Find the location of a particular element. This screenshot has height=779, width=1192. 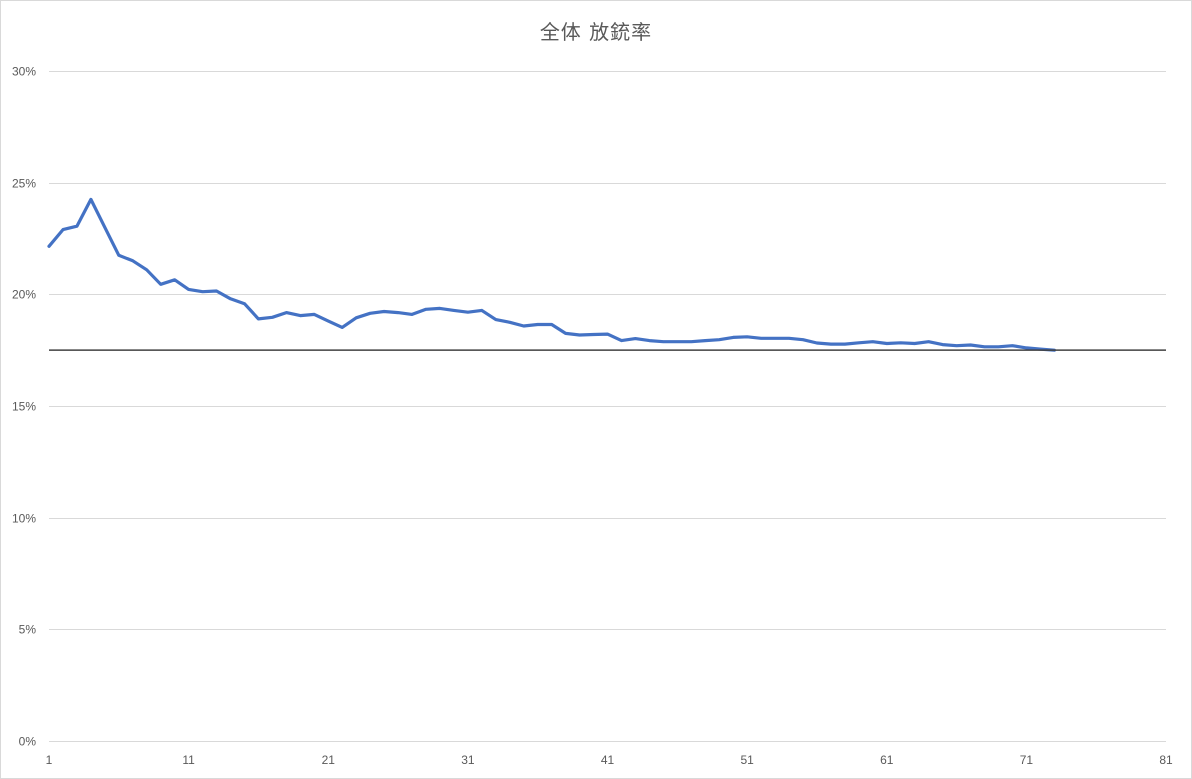

y-tick-label: 20% is located at coordinates (24, 295).